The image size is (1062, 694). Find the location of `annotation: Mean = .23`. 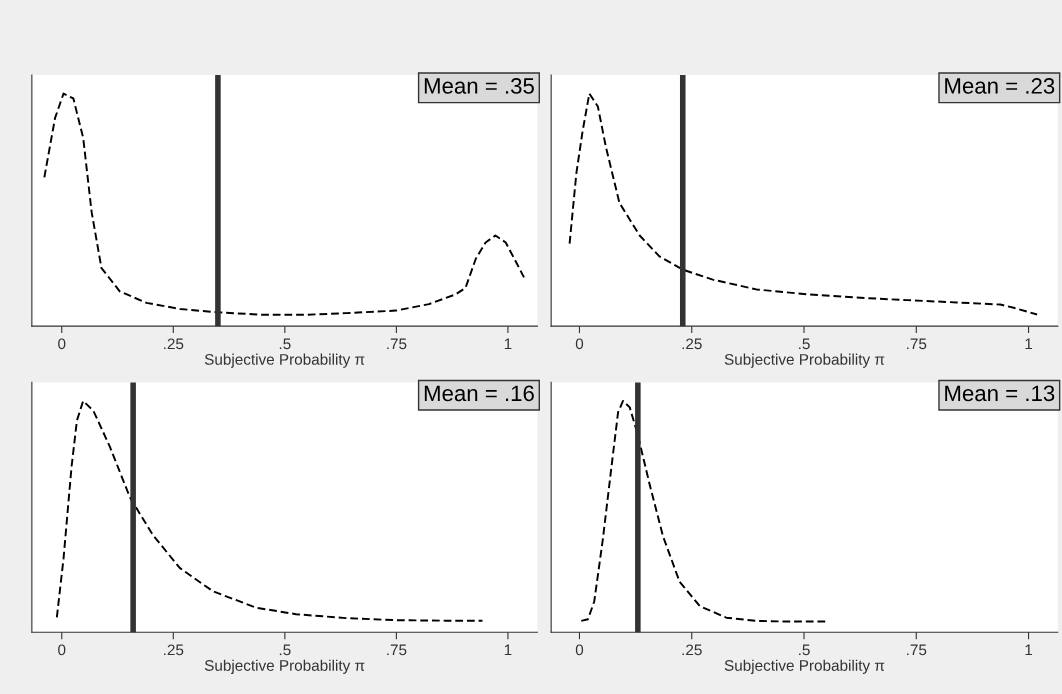

annotation: Mean = .23 is located at coordinates (1000, 86).